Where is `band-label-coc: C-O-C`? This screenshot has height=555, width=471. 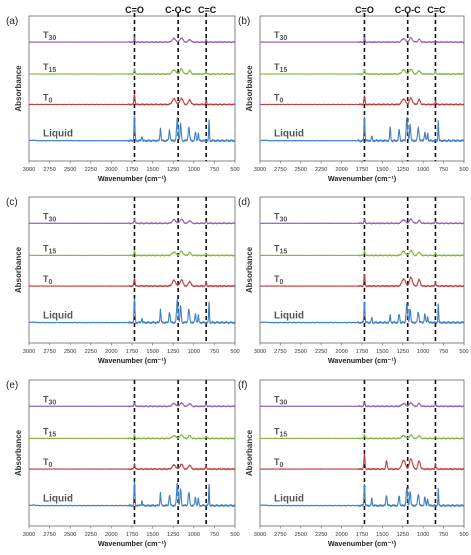 band-label-coc: C-O-C is located at coordinates (178, 10).